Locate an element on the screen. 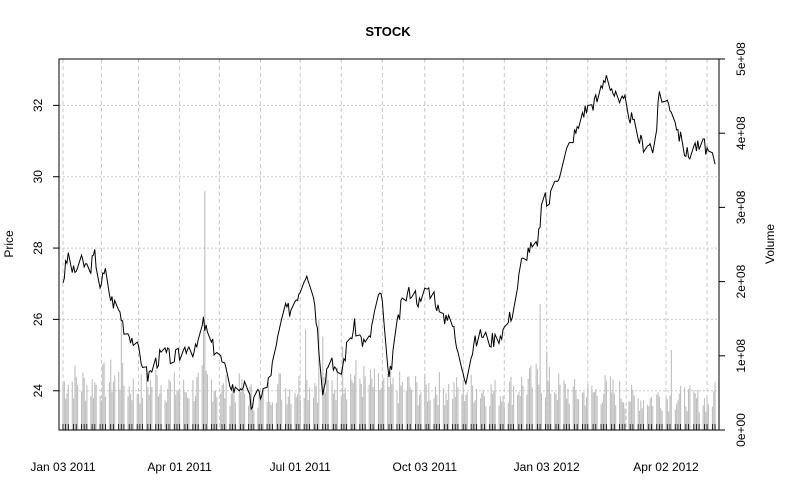  volume-axis: 0e+00 1e+08 2e+08 3e+08 4e+08 5e+08 is located at coordinates (733, 244).